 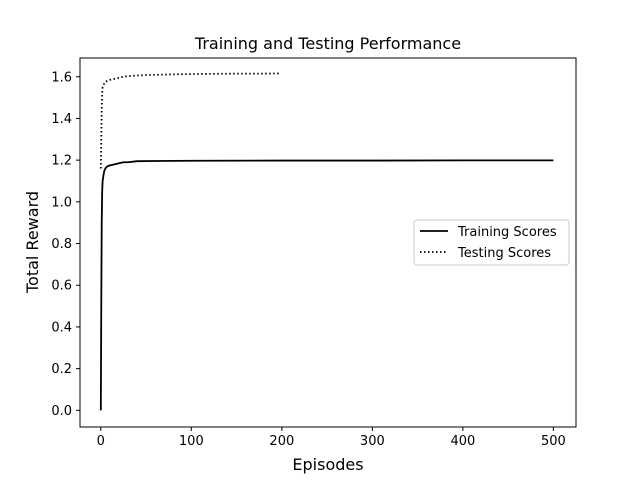 I want to click on y-tick-label: 0.2, so click(x=61, y=369).